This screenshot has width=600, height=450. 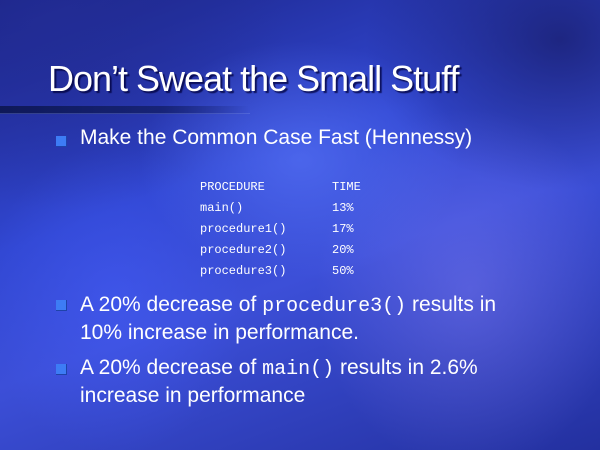 I want to click on bullet-3-suffix: results in 2.6%, so click(x=409, y=367).